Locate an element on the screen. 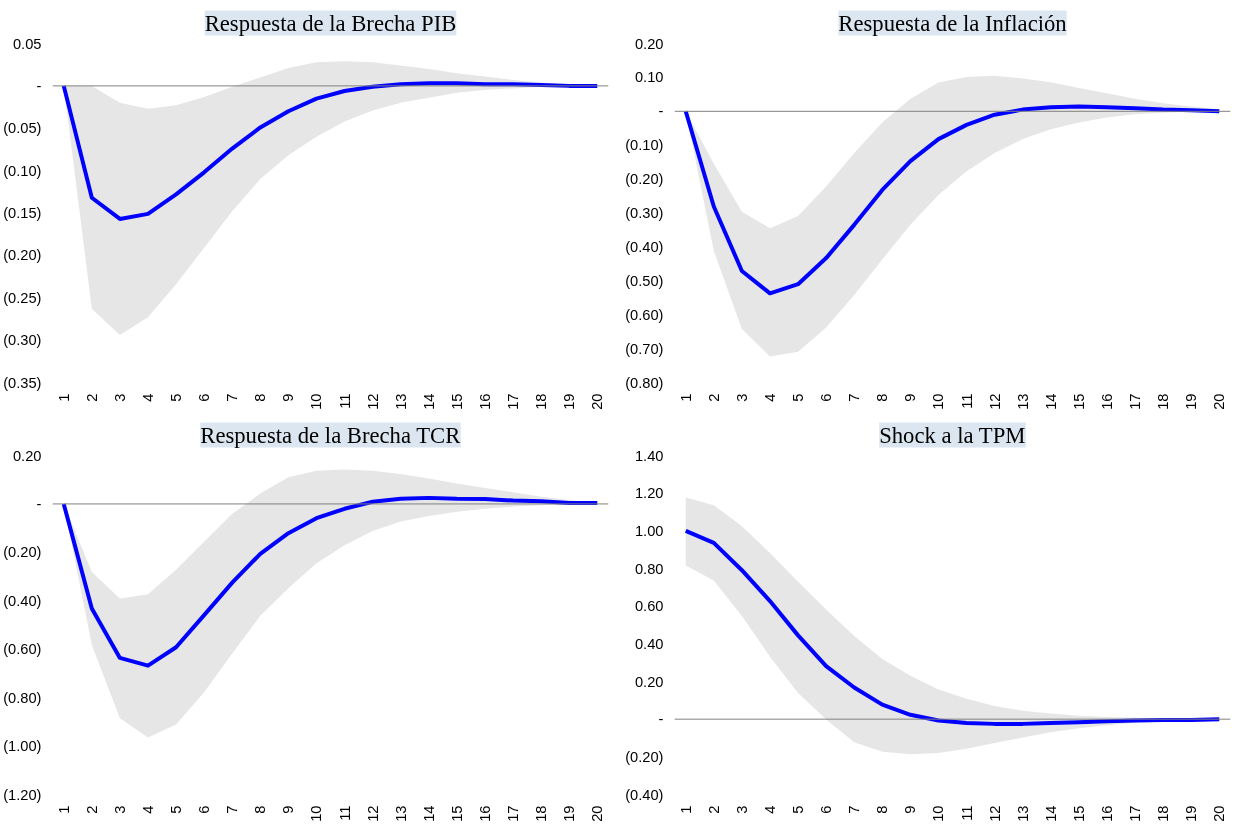  y-tick-label: 1.00 is located at coordinates (649, 530).